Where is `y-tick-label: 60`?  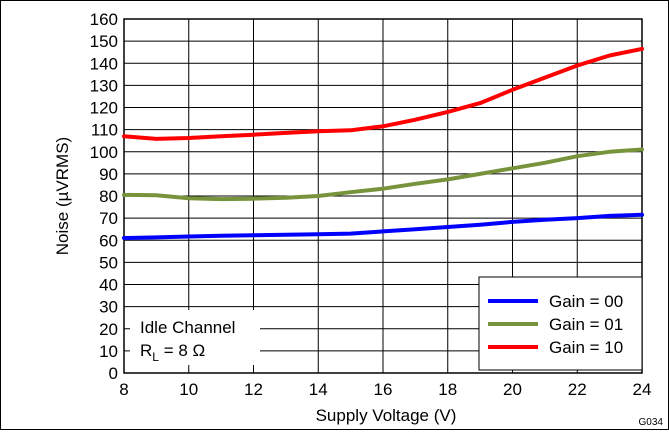 y-tick-label: 60 is located at coordinates (108, 240).